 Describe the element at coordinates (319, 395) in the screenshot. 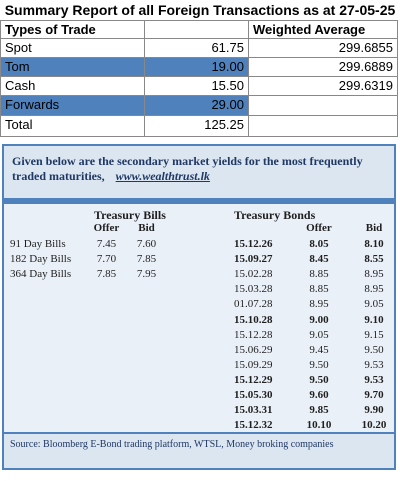

I see `bond-offer: 9.60` at that location.